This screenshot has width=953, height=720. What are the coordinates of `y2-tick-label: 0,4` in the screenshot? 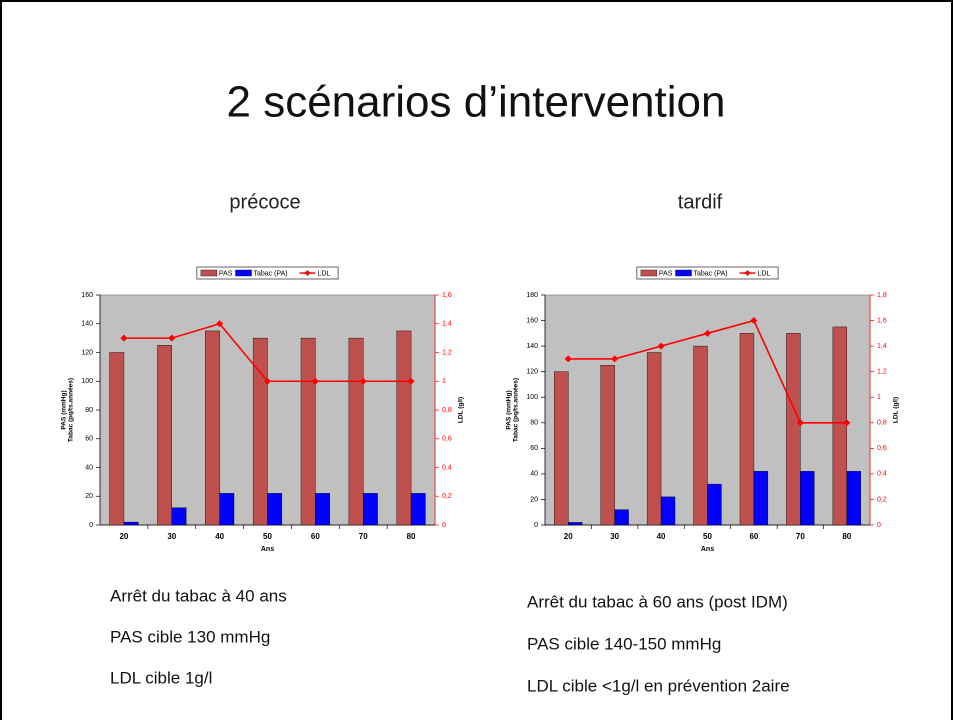 It's located at (447, 467).